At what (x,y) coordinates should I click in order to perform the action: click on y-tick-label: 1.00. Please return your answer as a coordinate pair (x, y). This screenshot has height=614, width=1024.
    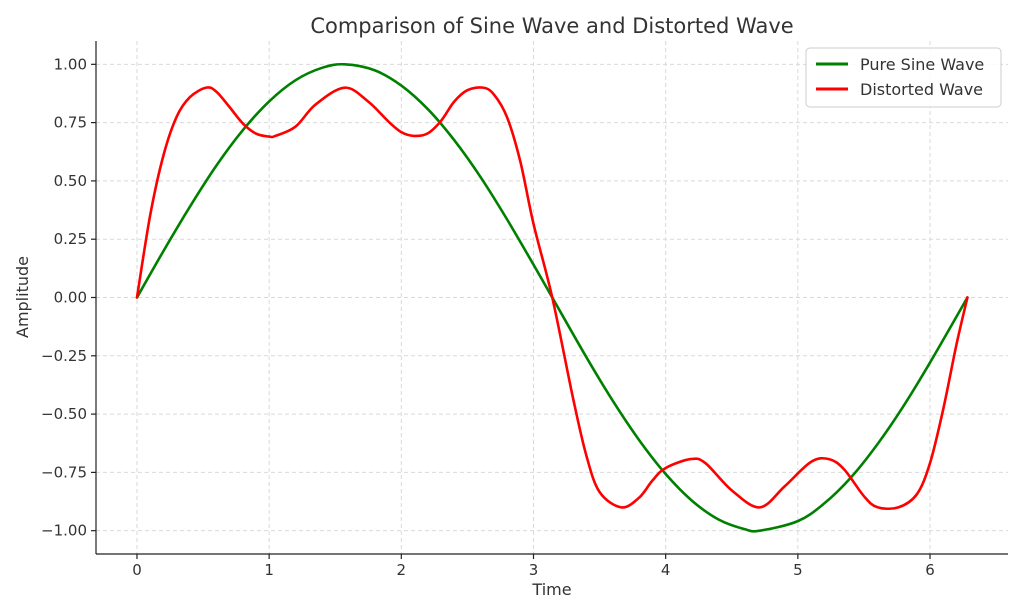
    Looking at the image, I should click on (70, 64).